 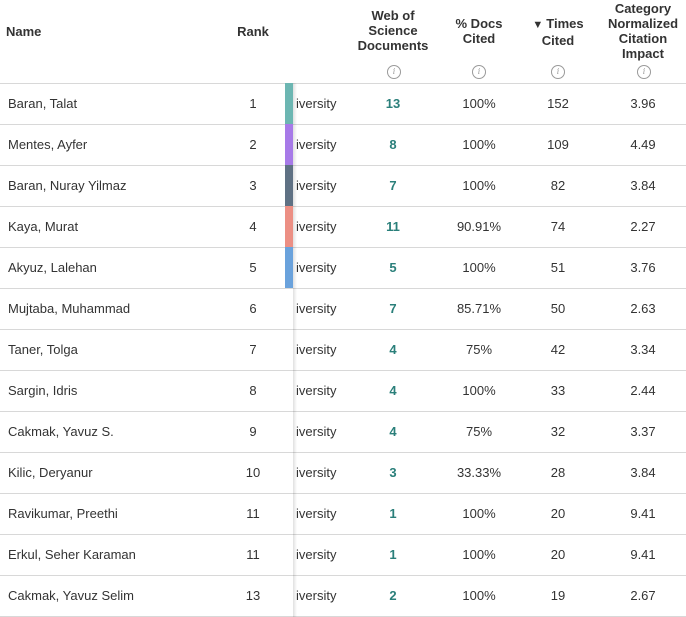 I want to click on column-header-cnci-label: Category Normalized Citation Impact, so click(x=643, y=31).